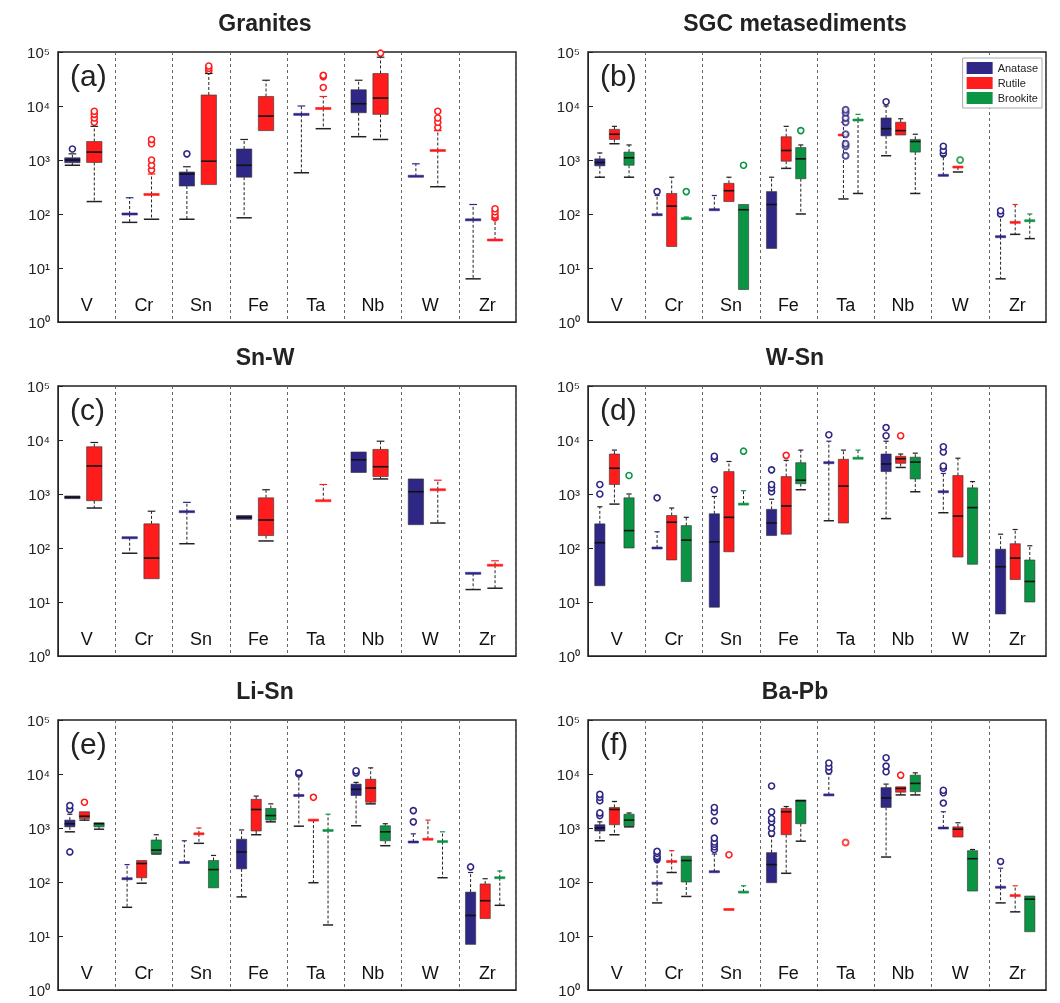  I want to click on chart-title: Ba-Pb, so click(795, 690).